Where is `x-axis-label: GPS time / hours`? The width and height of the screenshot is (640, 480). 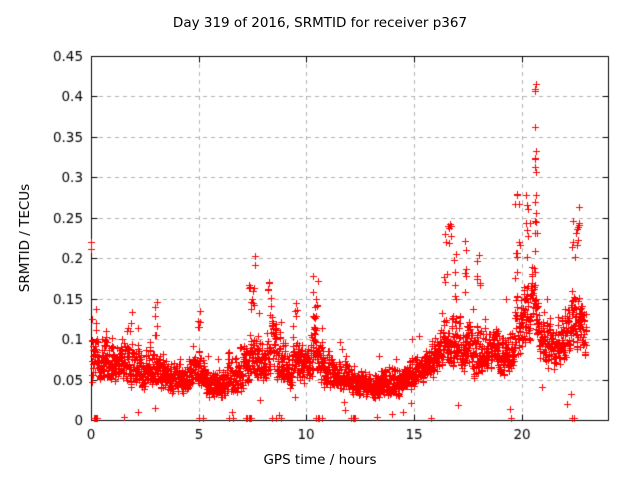
x-axis-label: GPS time / hours is located at coordinates (320, 460).